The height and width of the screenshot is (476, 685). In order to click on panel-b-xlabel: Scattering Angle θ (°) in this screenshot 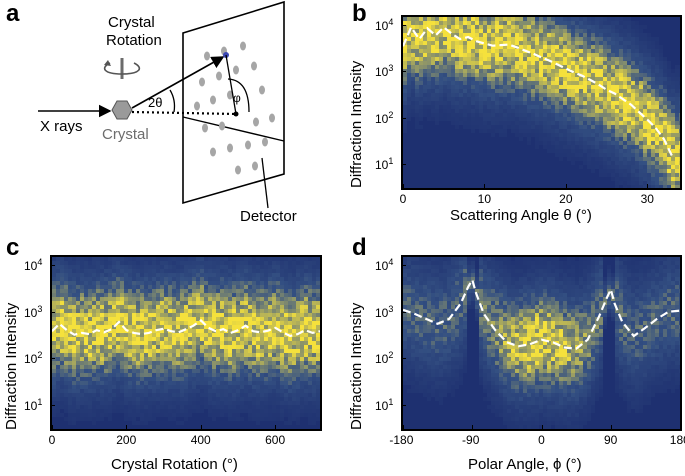, I will do `click(521, 215)`.